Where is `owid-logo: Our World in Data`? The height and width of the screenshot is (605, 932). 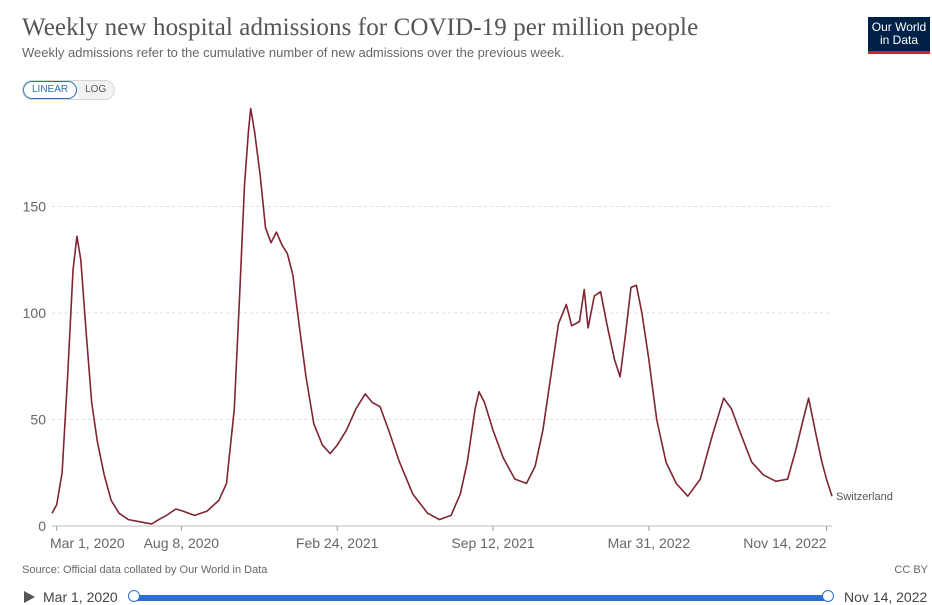
owid-logo: Our World in Data is located at coordinates (899, 35).